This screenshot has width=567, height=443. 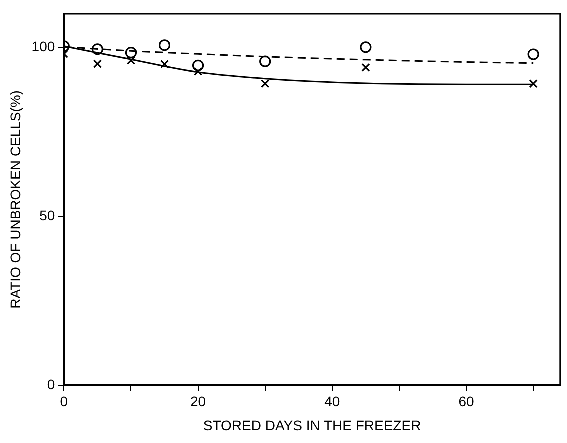 I want to click on y-tick-label: 50, so click(x=48, y=215).